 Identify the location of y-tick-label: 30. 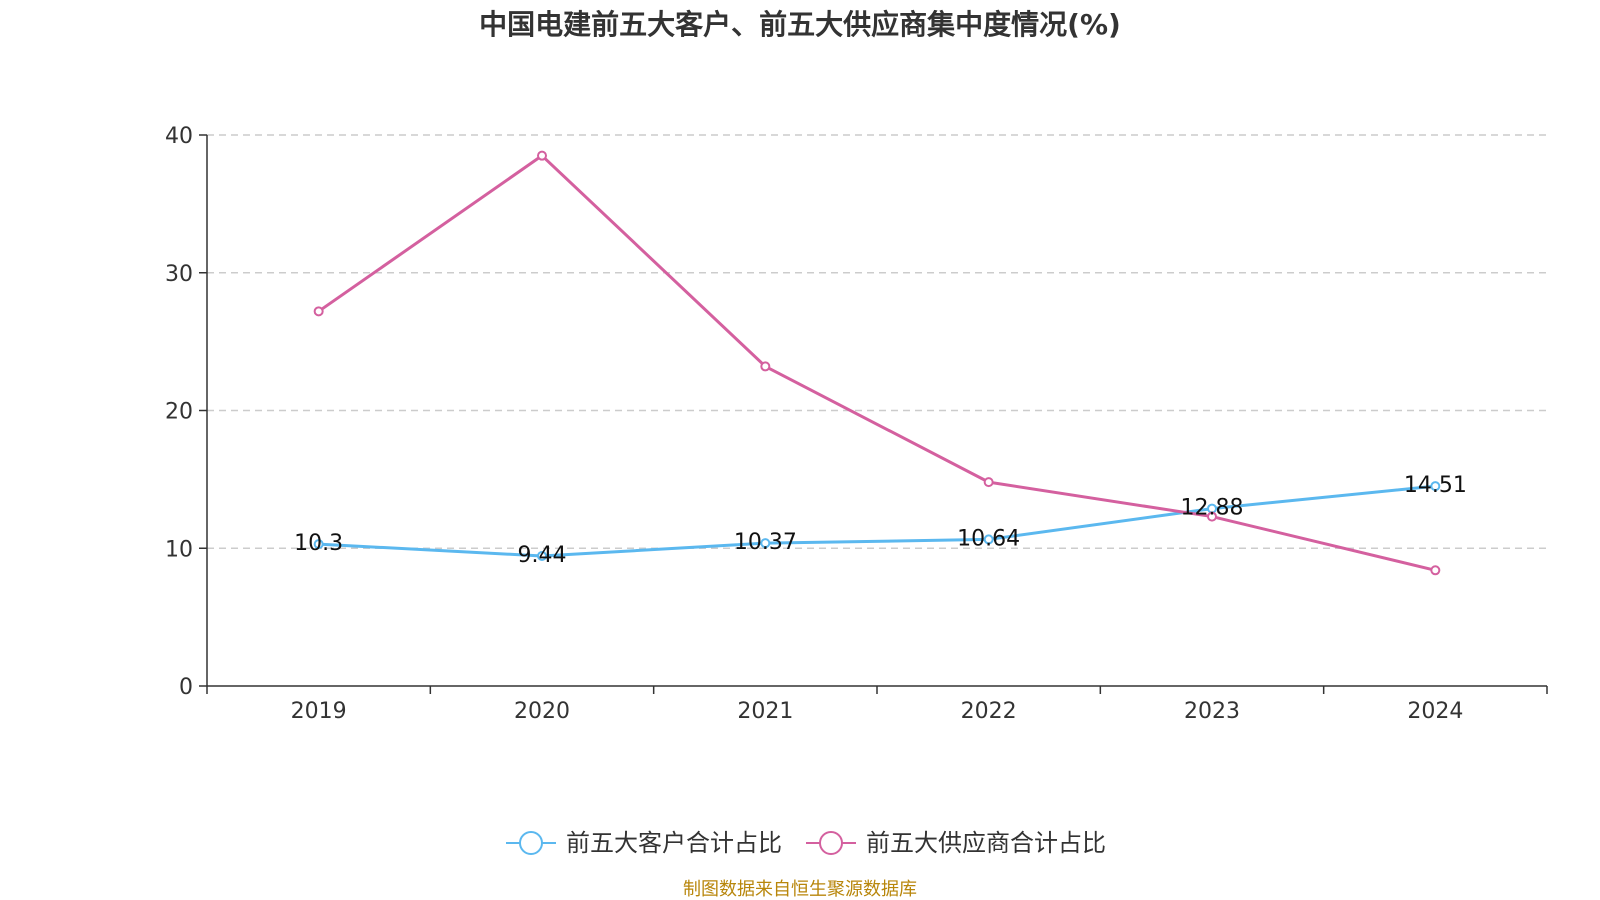
(179, 274).